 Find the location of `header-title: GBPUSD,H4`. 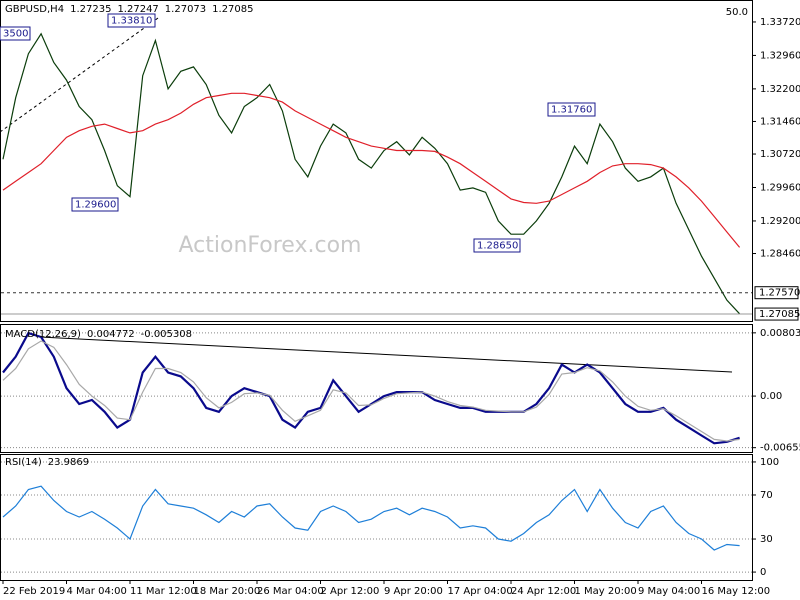

header-title: GBPUSD,H4 is located at coordinates (34, 9).